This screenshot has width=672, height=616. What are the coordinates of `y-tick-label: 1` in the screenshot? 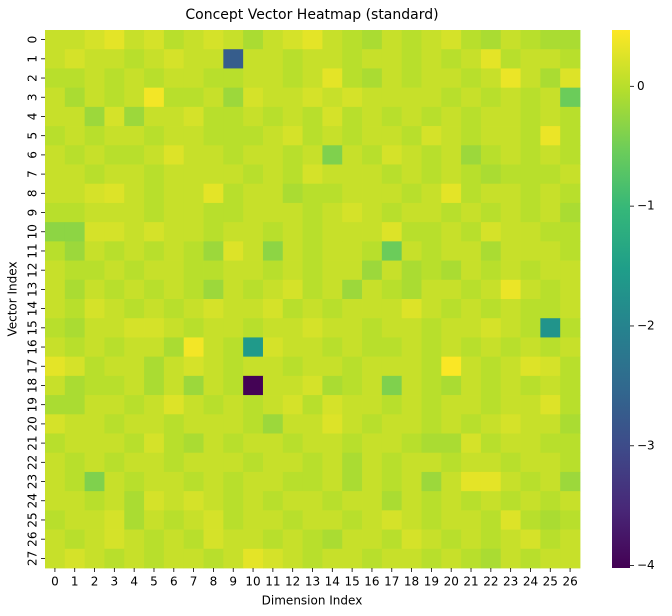 It's located at (33, 59).